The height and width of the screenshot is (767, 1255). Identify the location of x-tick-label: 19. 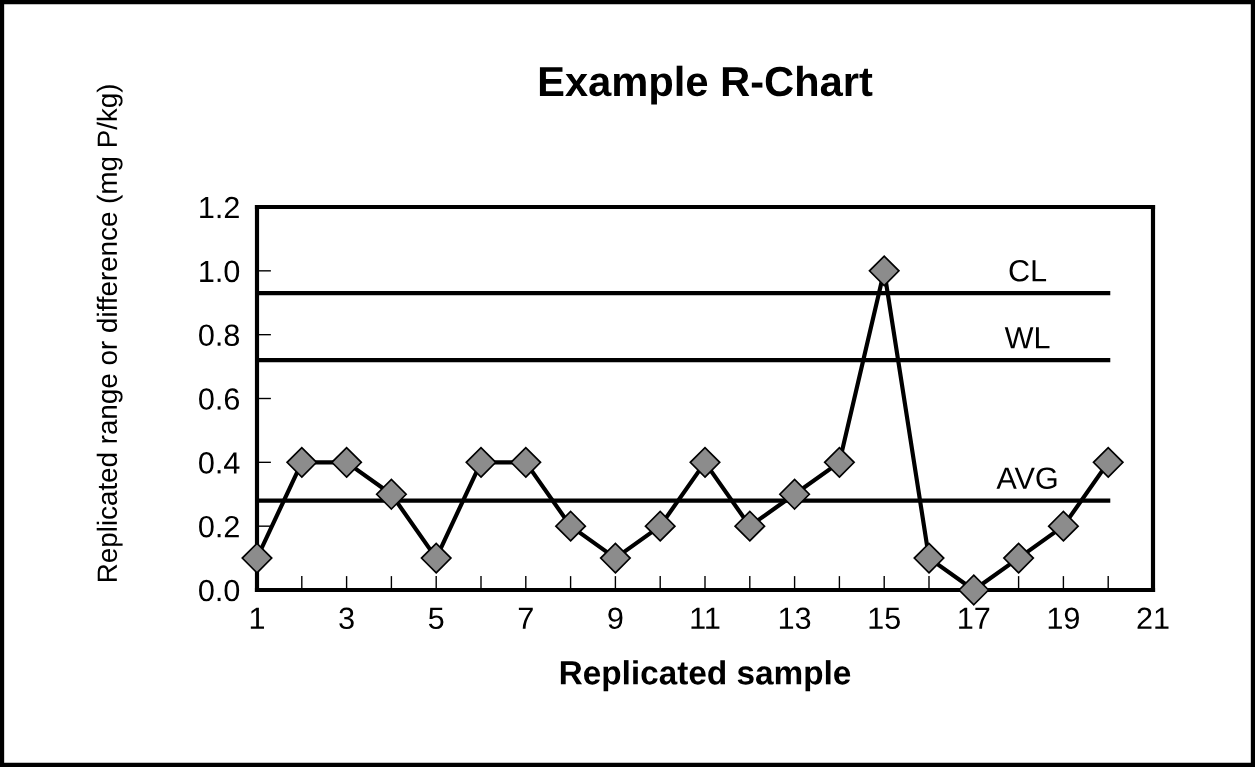
(1063, 618).